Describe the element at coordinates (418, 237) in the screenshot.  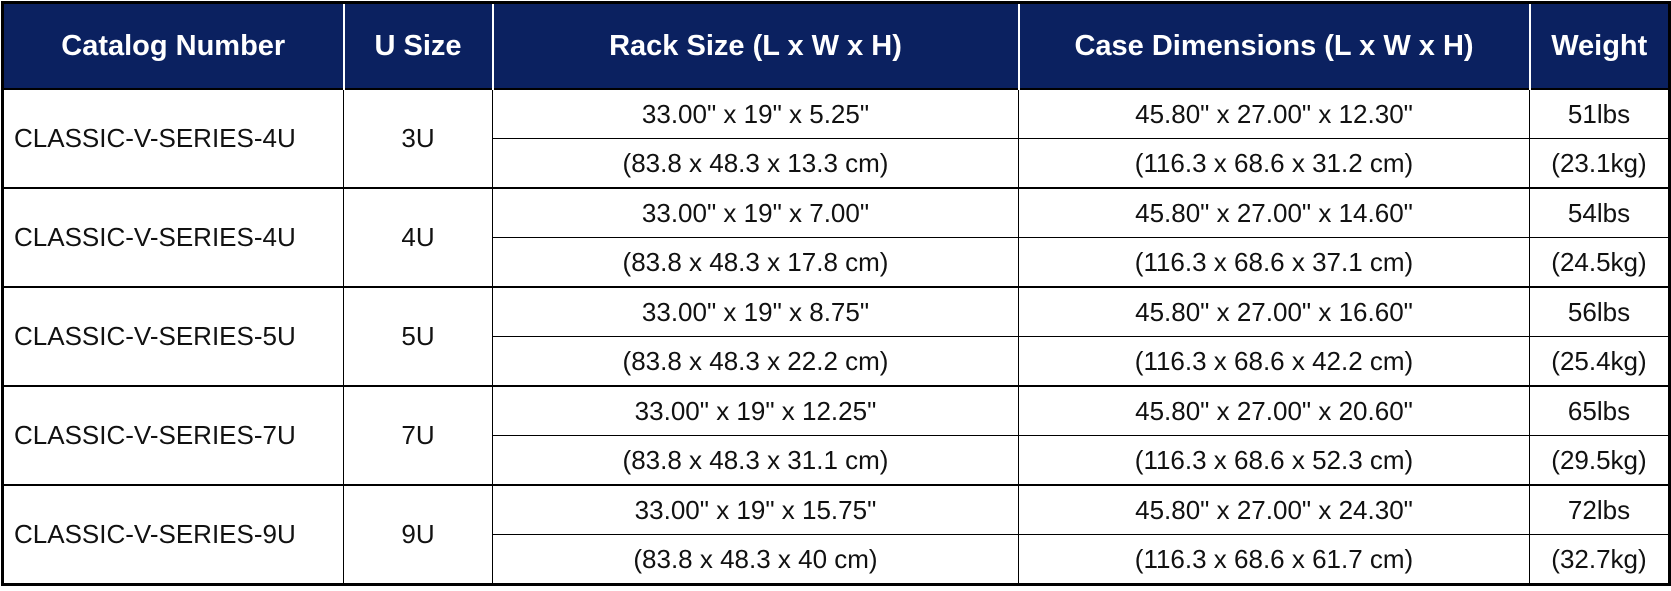
I see `u-size-cell: 4U` at that location.